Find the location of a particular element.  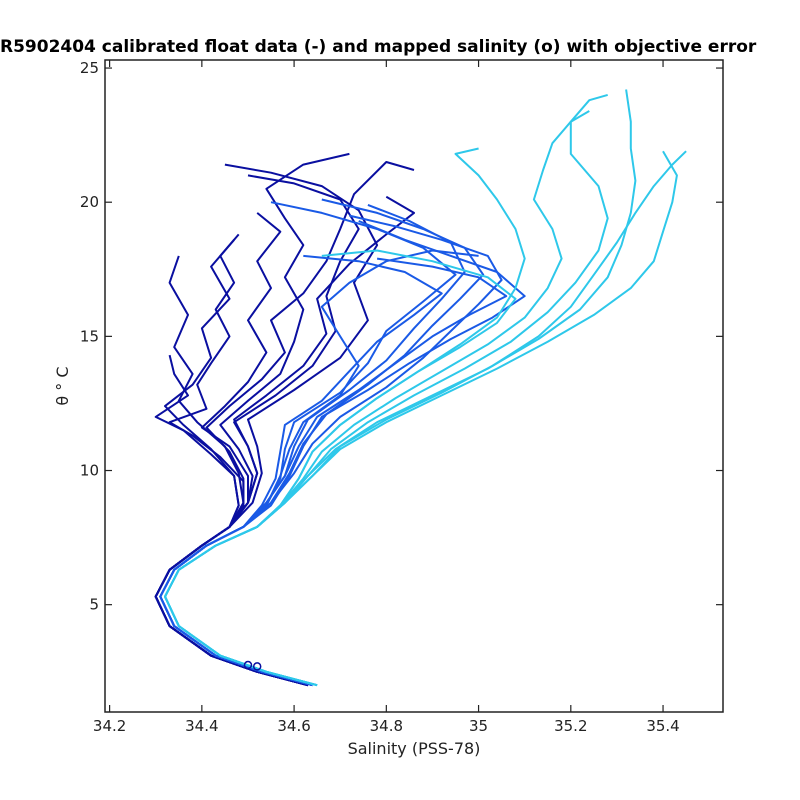

y-tick-label: 5 is located at coordinates (94, 605).